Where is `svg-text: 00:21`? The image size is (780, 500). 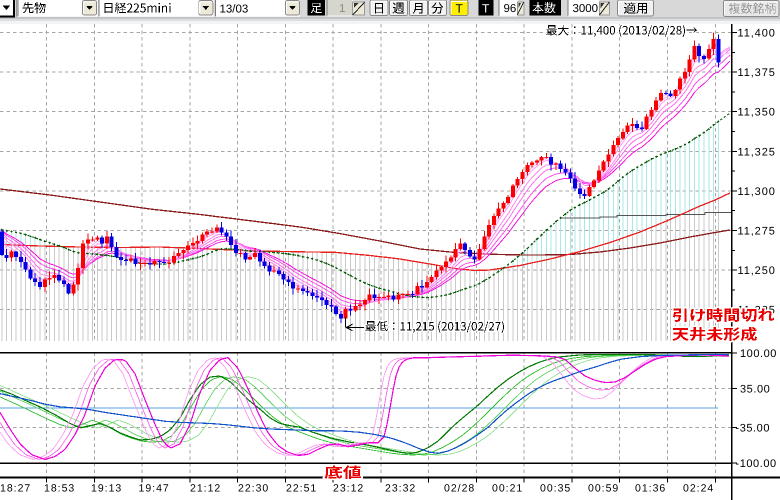 svg-text: 00:21 is located at coordinates (507, 489).